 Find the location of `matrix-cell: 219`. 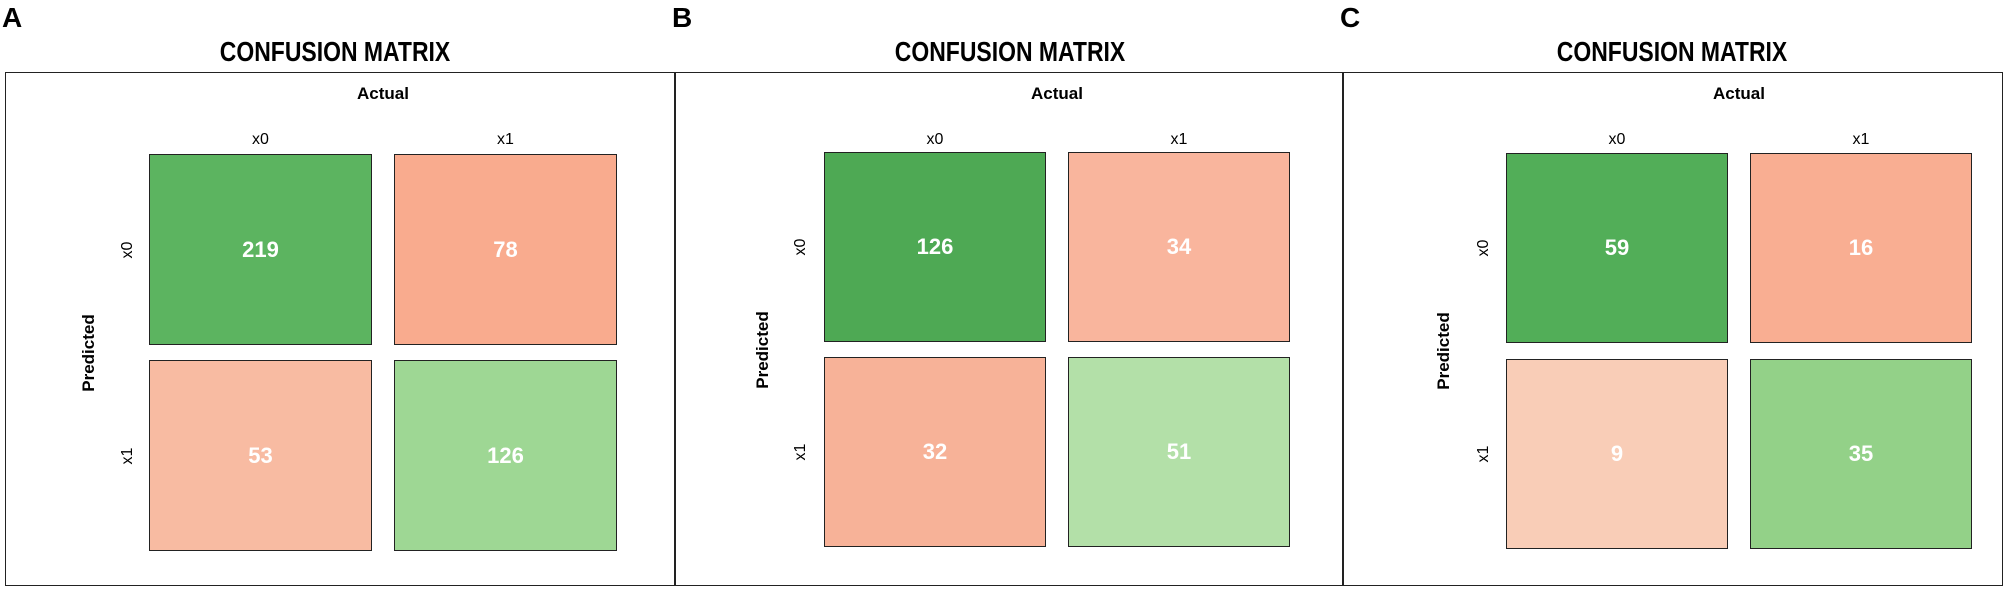

matrix-cell: 219 is located at coordinates (260, 249).